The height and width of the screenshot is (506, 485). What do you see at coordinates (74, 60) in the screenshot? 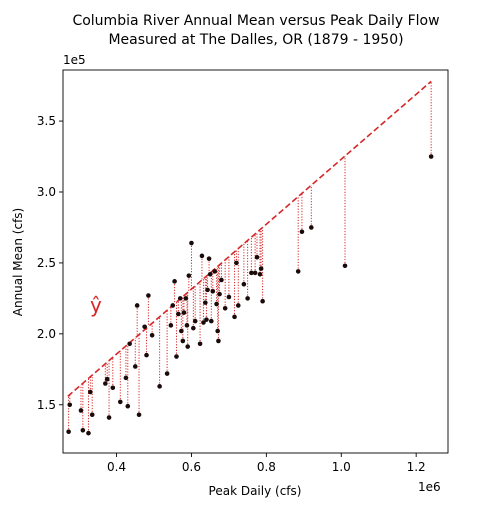
I see `y-offset-label: 1e5` at bounding box center [74, 60].